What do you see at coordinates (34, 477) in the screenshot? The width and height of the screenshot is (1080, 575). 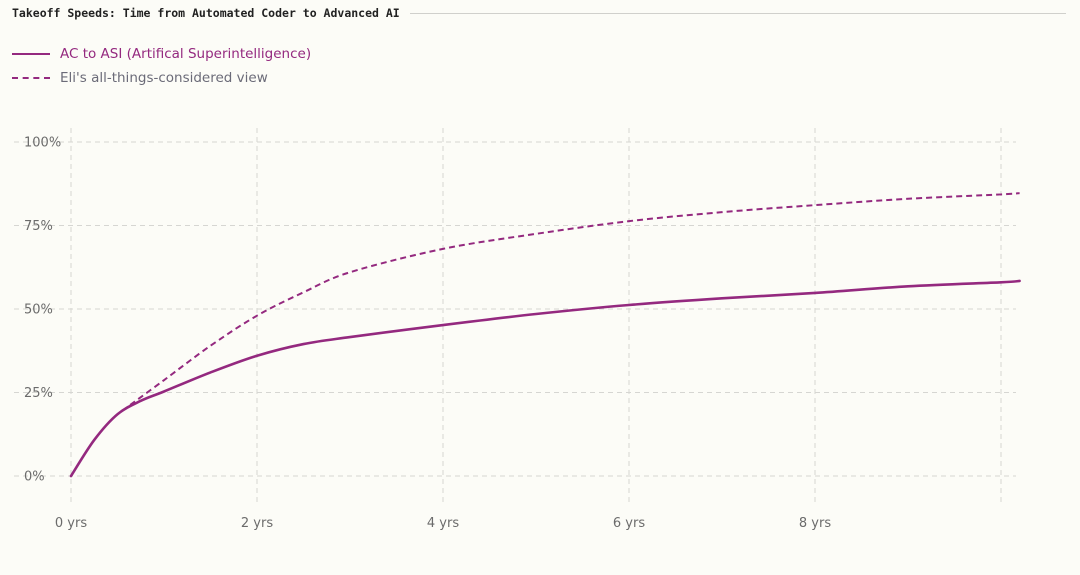 I see `y-tick-label: 0%` at bounding box center [34, 477].